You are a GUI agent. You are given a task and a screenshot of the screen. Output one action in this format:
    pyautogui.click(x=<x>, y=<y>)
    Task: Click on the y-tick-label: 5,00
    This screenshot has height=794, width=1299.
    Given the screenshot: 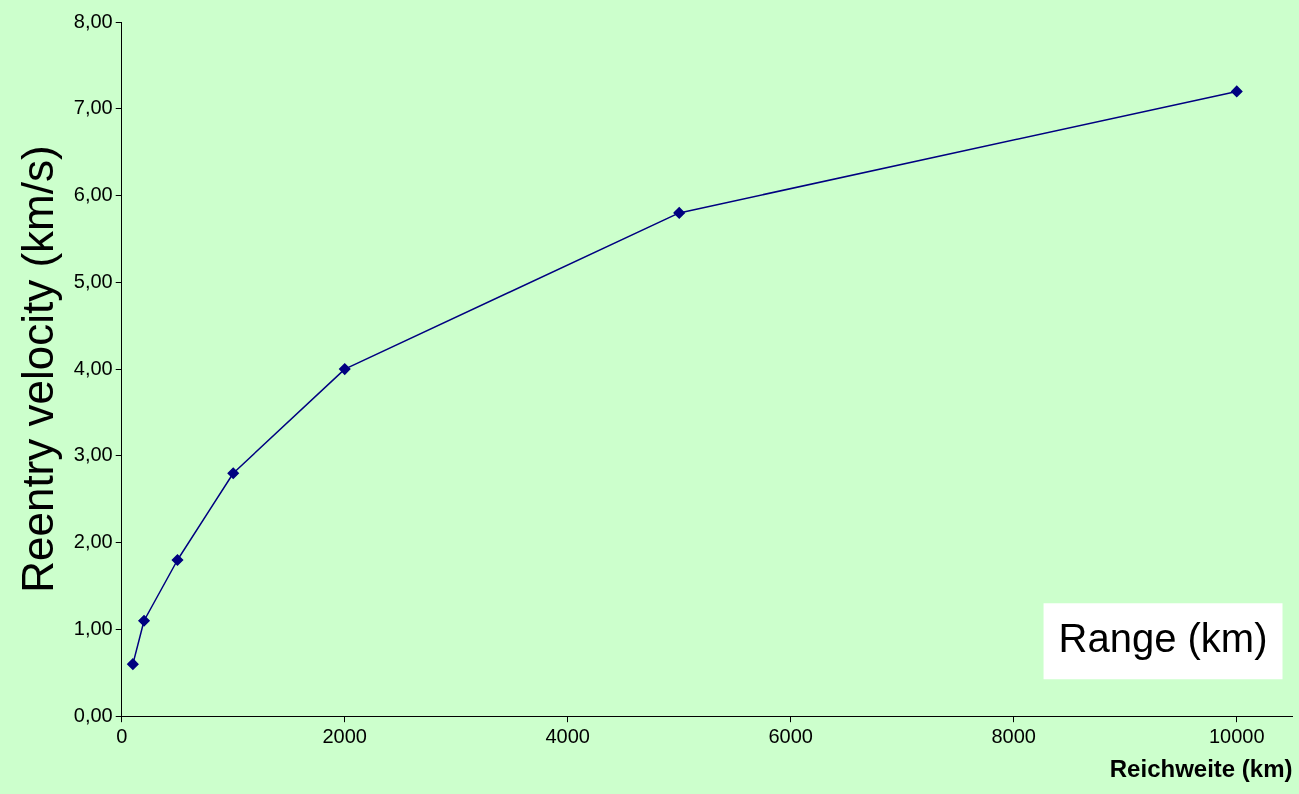 What is the action you would take?
    pyautogui.click(x=93, y=280)
    